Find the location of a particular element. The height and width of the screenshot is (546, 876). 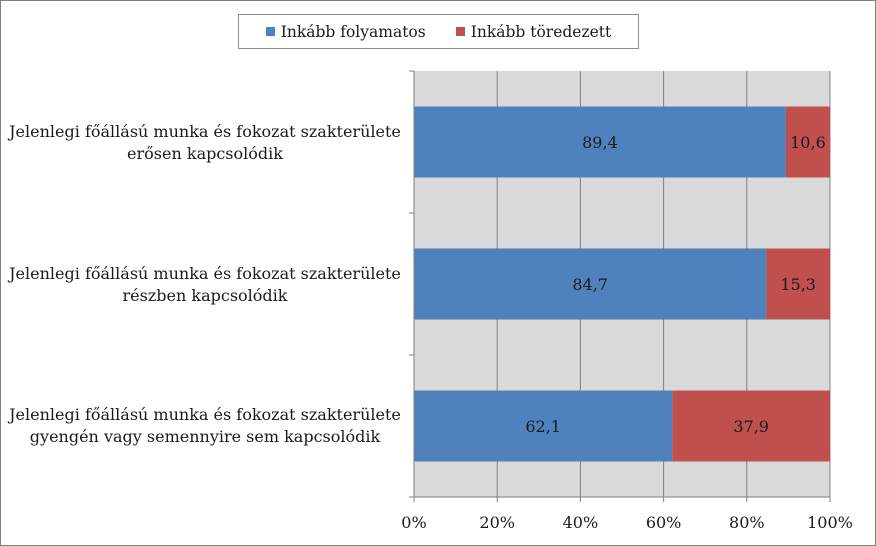

legend-label-toredezett: Inkább töredezett is located at coordinates (541, 31).